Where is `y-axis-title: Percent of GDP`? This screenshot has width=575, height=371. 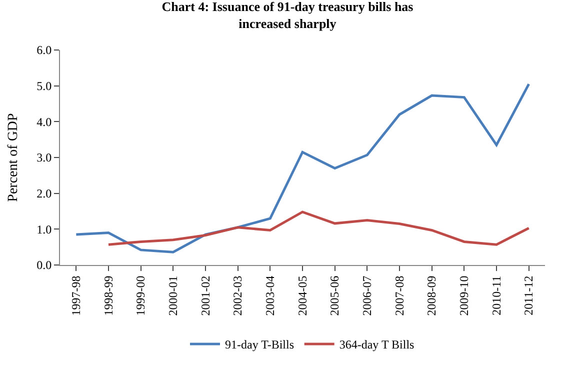
y-axis-title: Percent of GDP is located at coordinates (14, 157).